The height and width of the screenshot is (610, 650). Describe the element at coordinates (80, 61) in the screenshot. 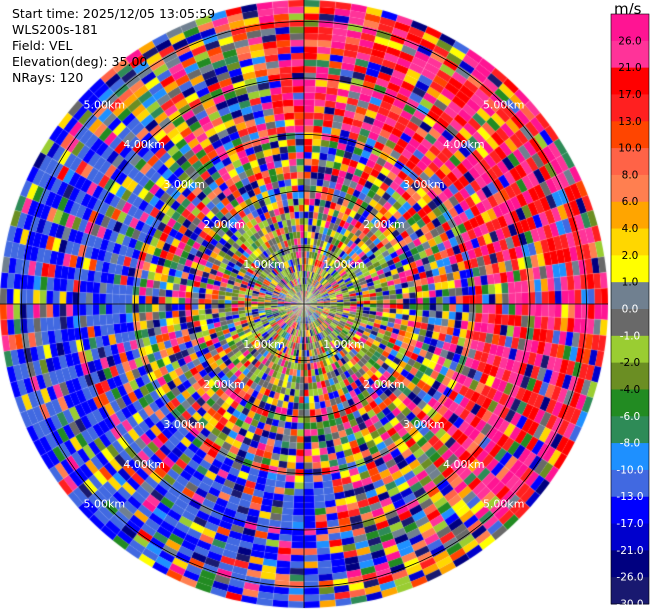

I see `elevation-text: Elevation(deg): 35.00` at that location.